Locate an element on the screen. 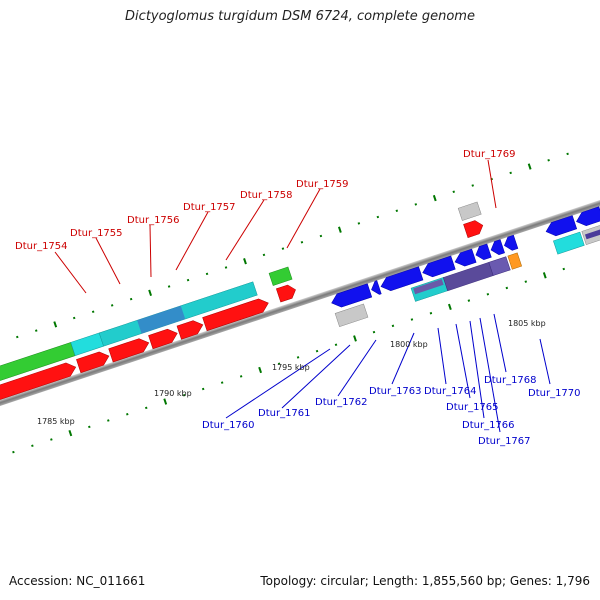 The width and height of the screenshot is (600, 600). gene-label-dtur-1768: Dtur_1768 is located at coordinates (510, 380).